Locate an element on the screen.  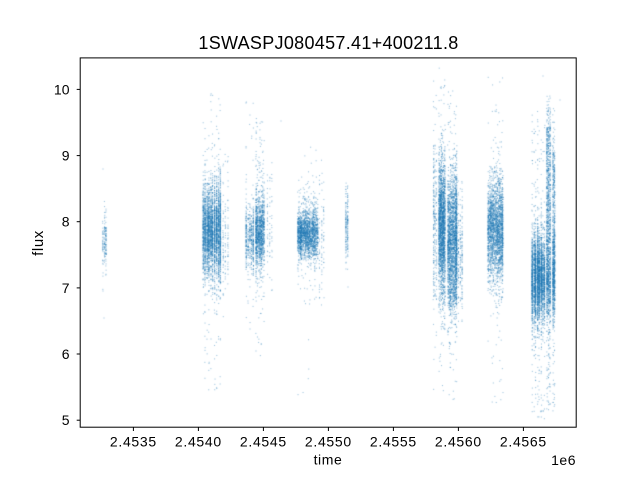
svg-text: 2.4540 is located at coordinates (198, 442).